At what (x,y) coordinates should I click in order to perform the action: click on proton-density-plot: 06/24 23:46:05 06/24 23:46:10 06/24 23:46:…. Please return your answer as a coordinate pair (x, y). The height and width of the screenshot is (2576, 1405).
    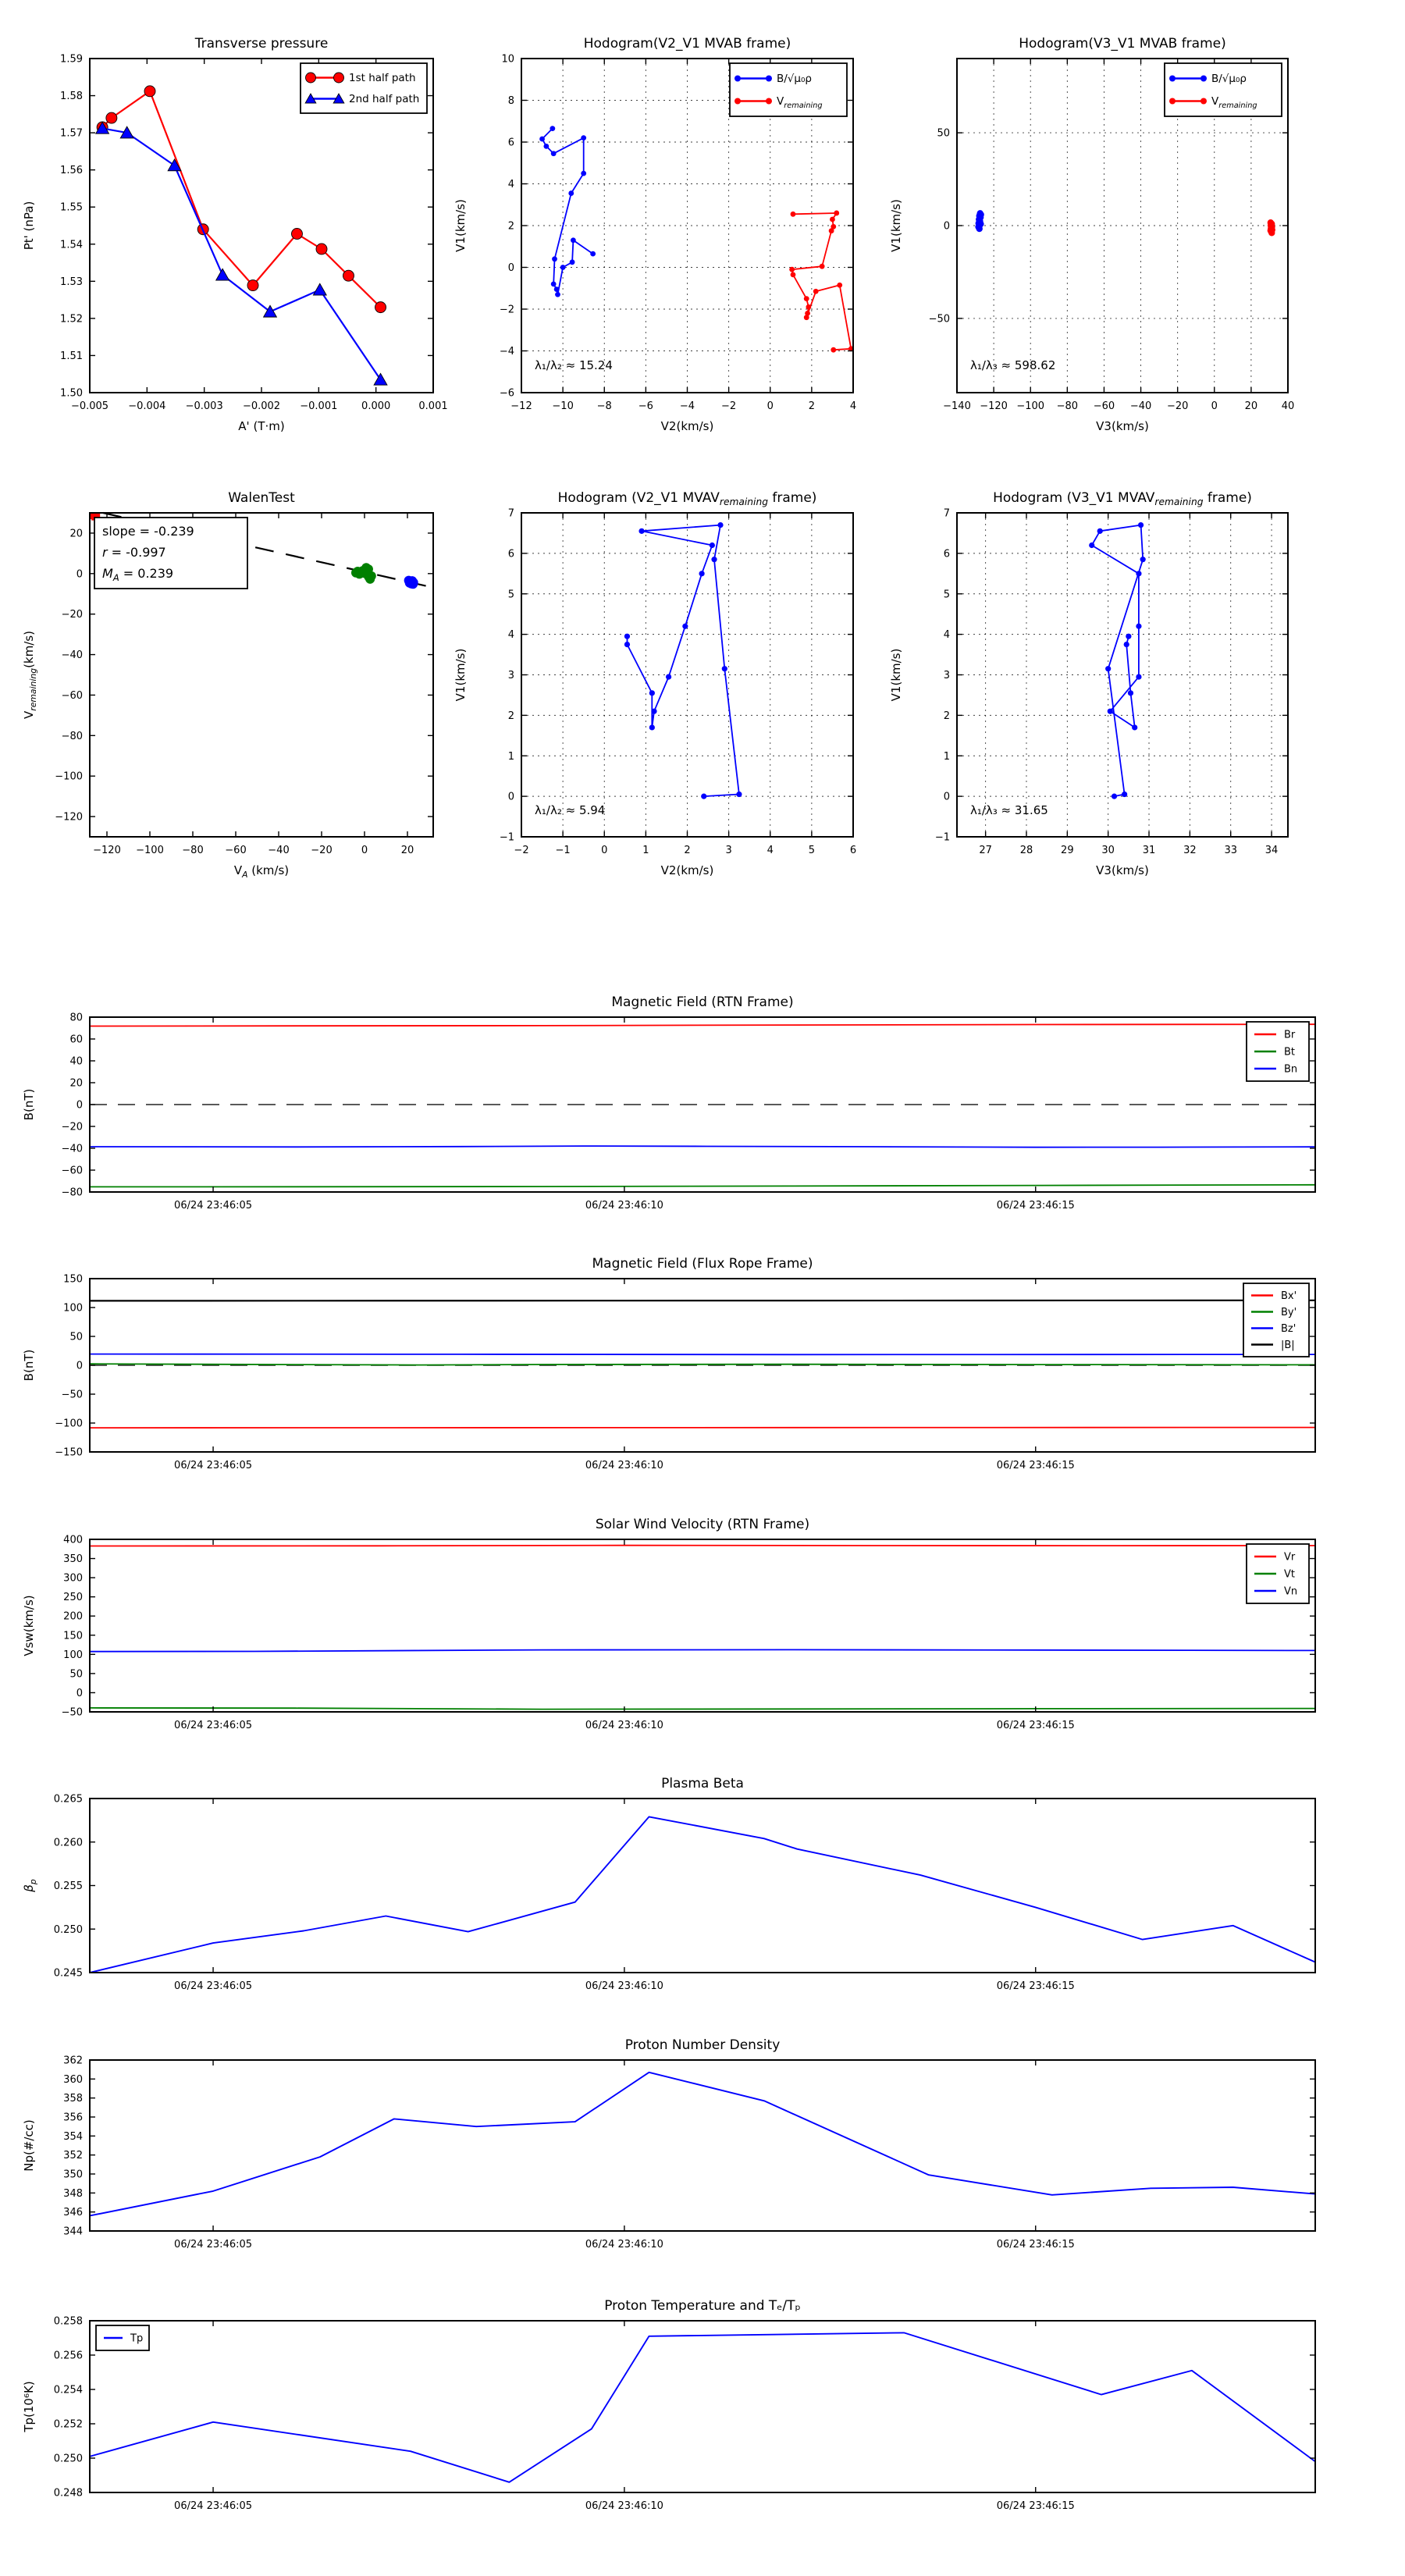
    Looking at the image, I should click on (669, 2143).